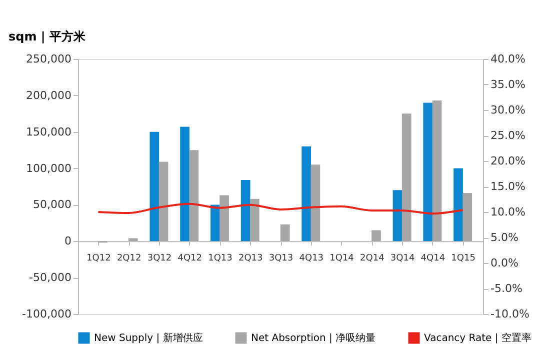 The image size is (555, 349). I want to click on y2-tick-label: 5.0%, so click(504, 237).